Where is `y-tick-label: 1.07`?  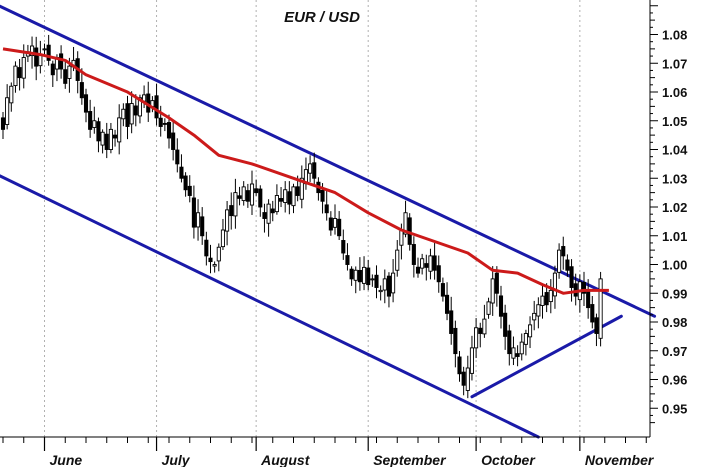
y-tick-label: 1.07 is located at coordinates (674, 63).